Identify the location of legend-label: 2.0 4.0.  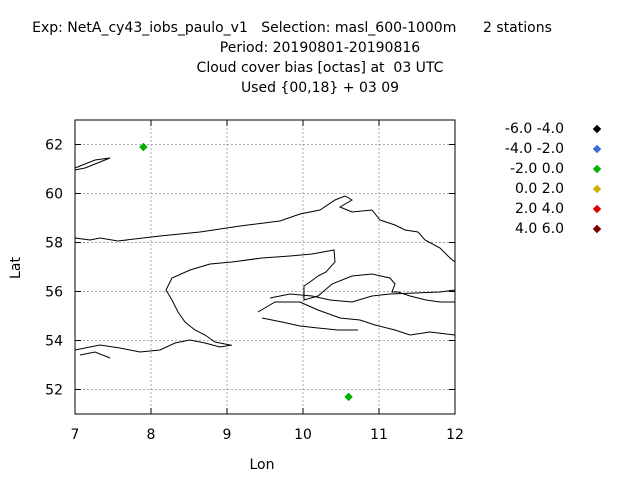
(539, 209).